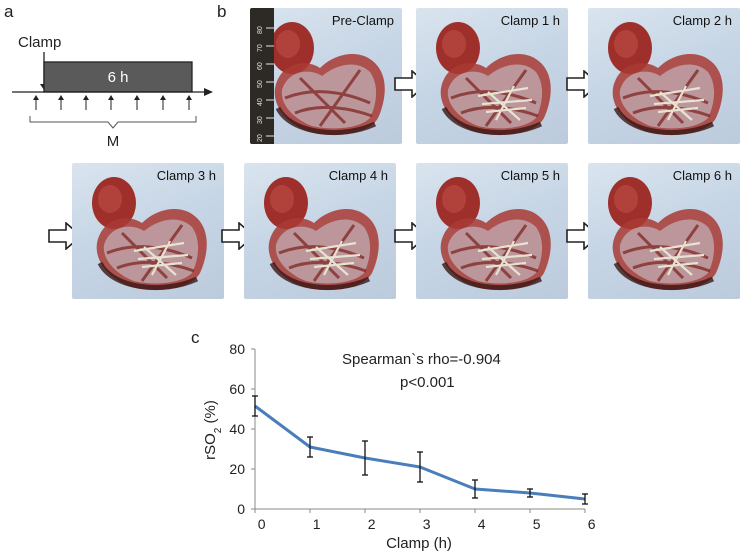 The image size is (749, 554). I want to click on clamp-label: Clamp, so click(39, 42).